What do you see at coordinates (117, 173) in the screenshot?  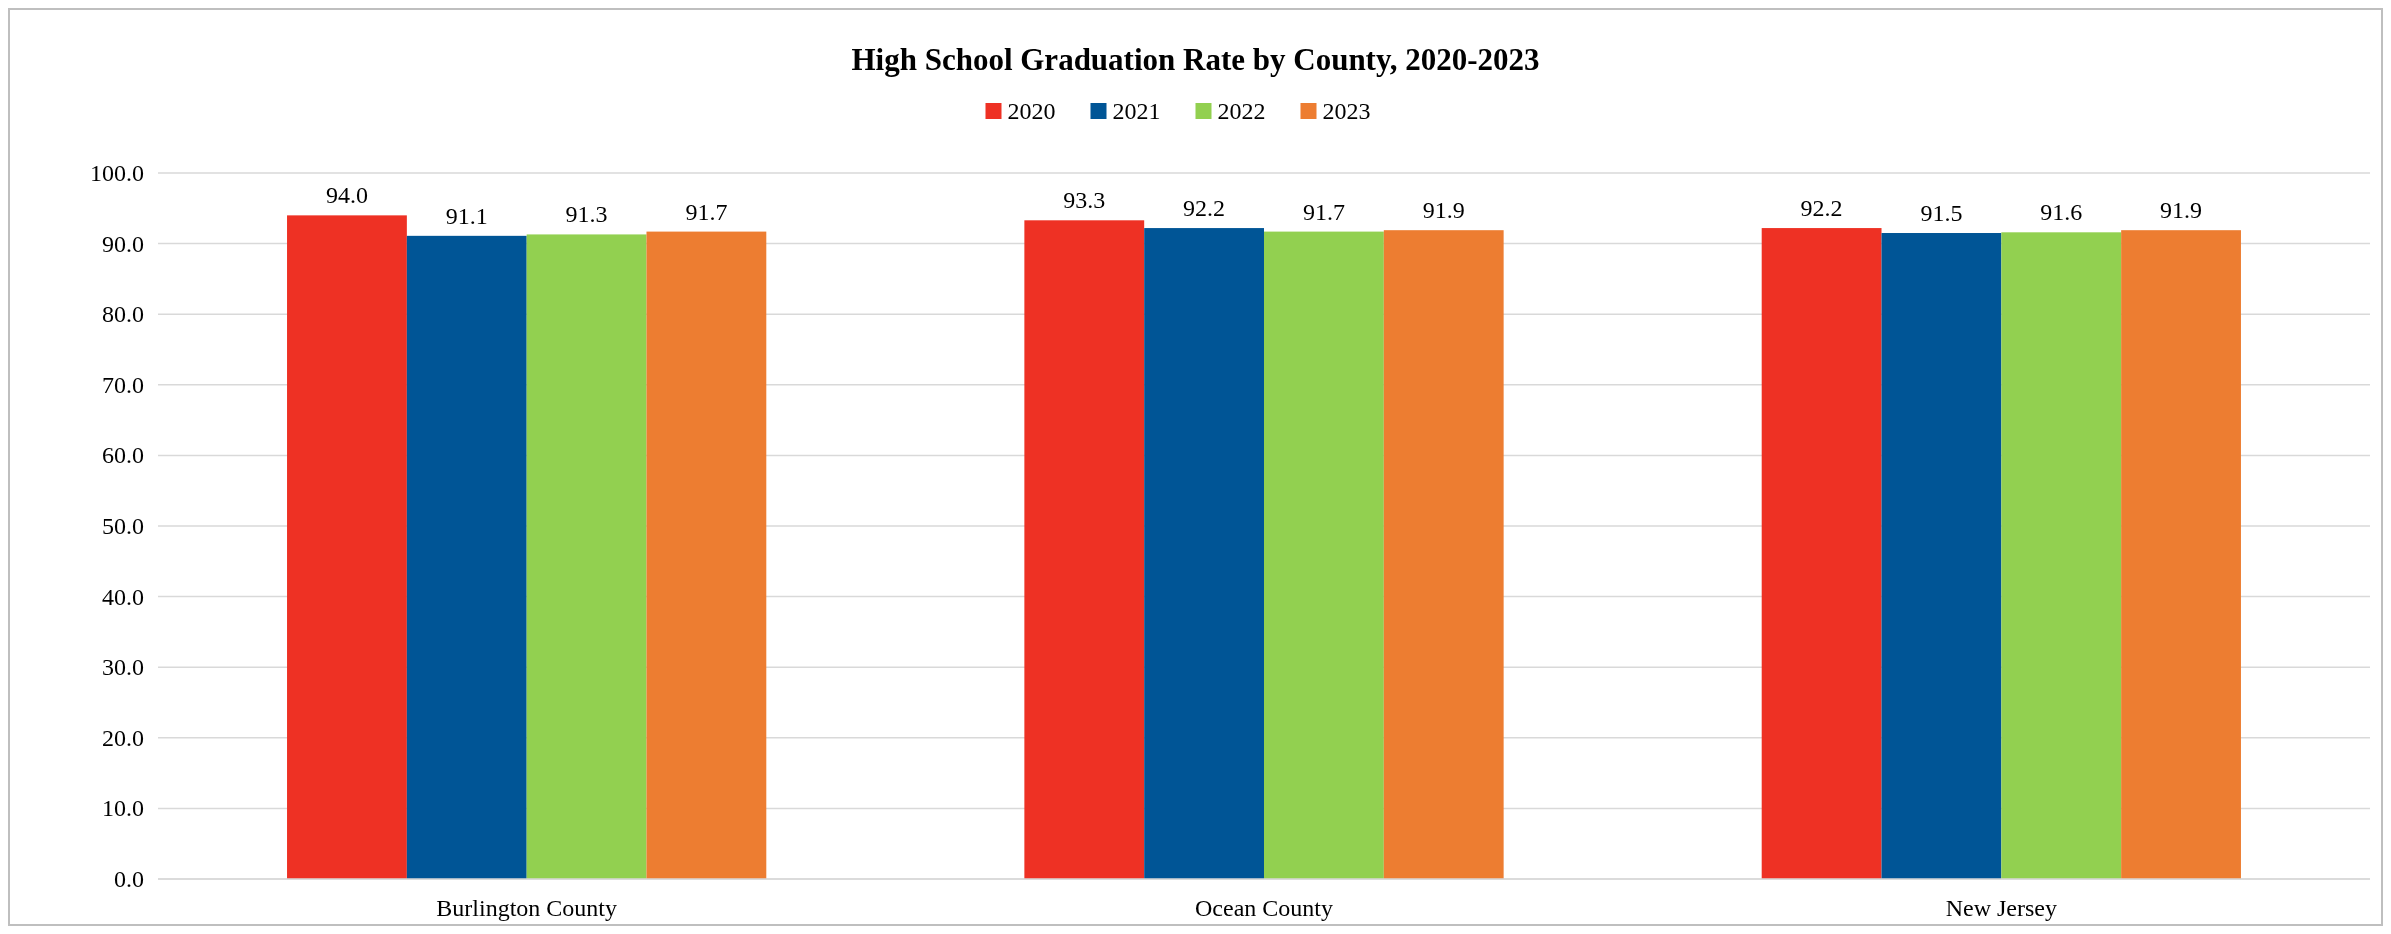 I see `y-tick-label: 100.0` at bounding box center [117, 173].